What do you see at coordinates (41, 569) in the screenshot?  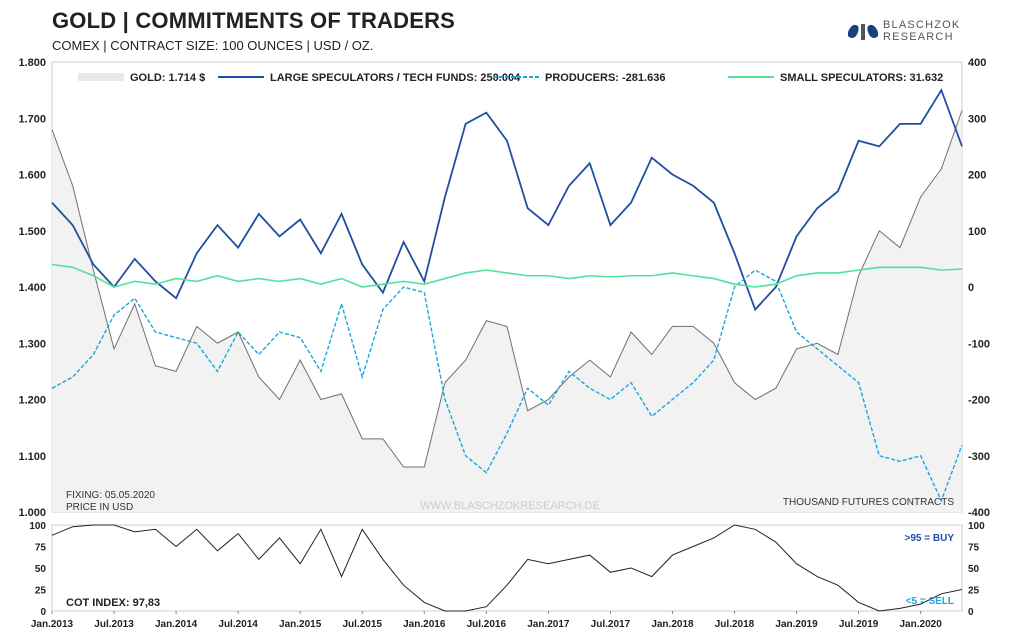 I see `cot-left-tick-label: 50` at bounding box center [41, 569].